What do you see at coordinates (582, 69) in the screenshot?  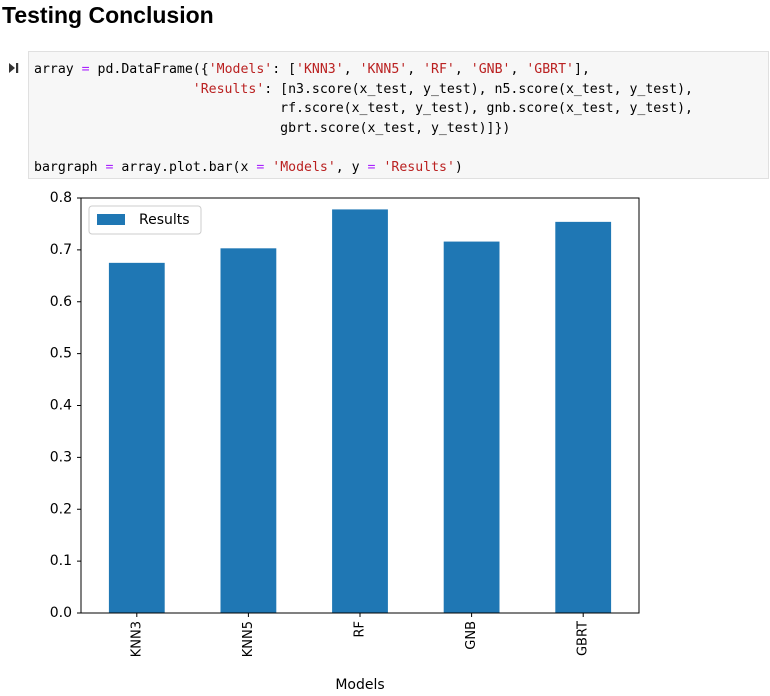 I see `code-text: ],` at bounding box center [582, 69].